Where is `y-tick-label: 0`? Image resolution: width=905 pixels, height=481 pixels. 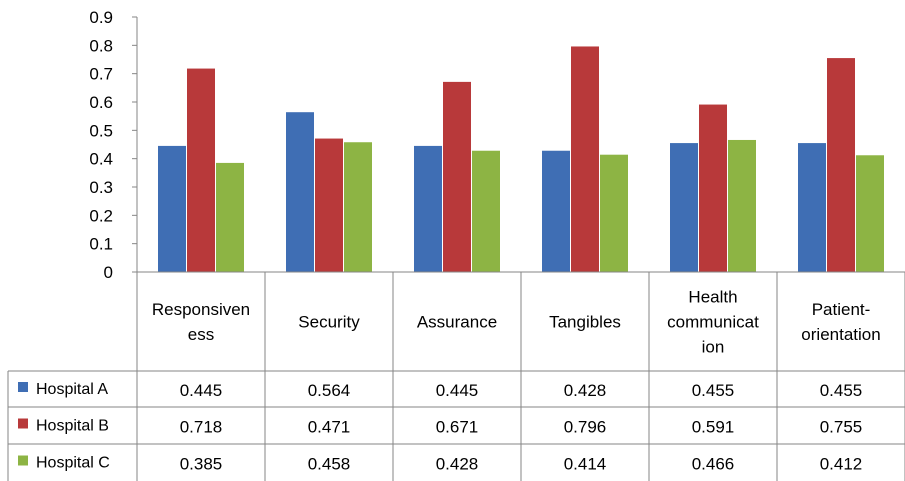
y-tick-label: 0 is located at coordinates (108, 272).